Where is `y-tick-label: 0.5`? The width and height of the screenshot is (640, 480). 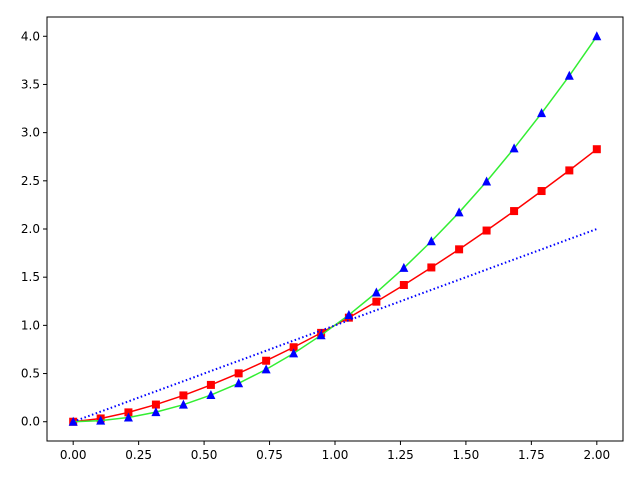
y-tick-label: 0.5 is located at coordinates (30, 374).